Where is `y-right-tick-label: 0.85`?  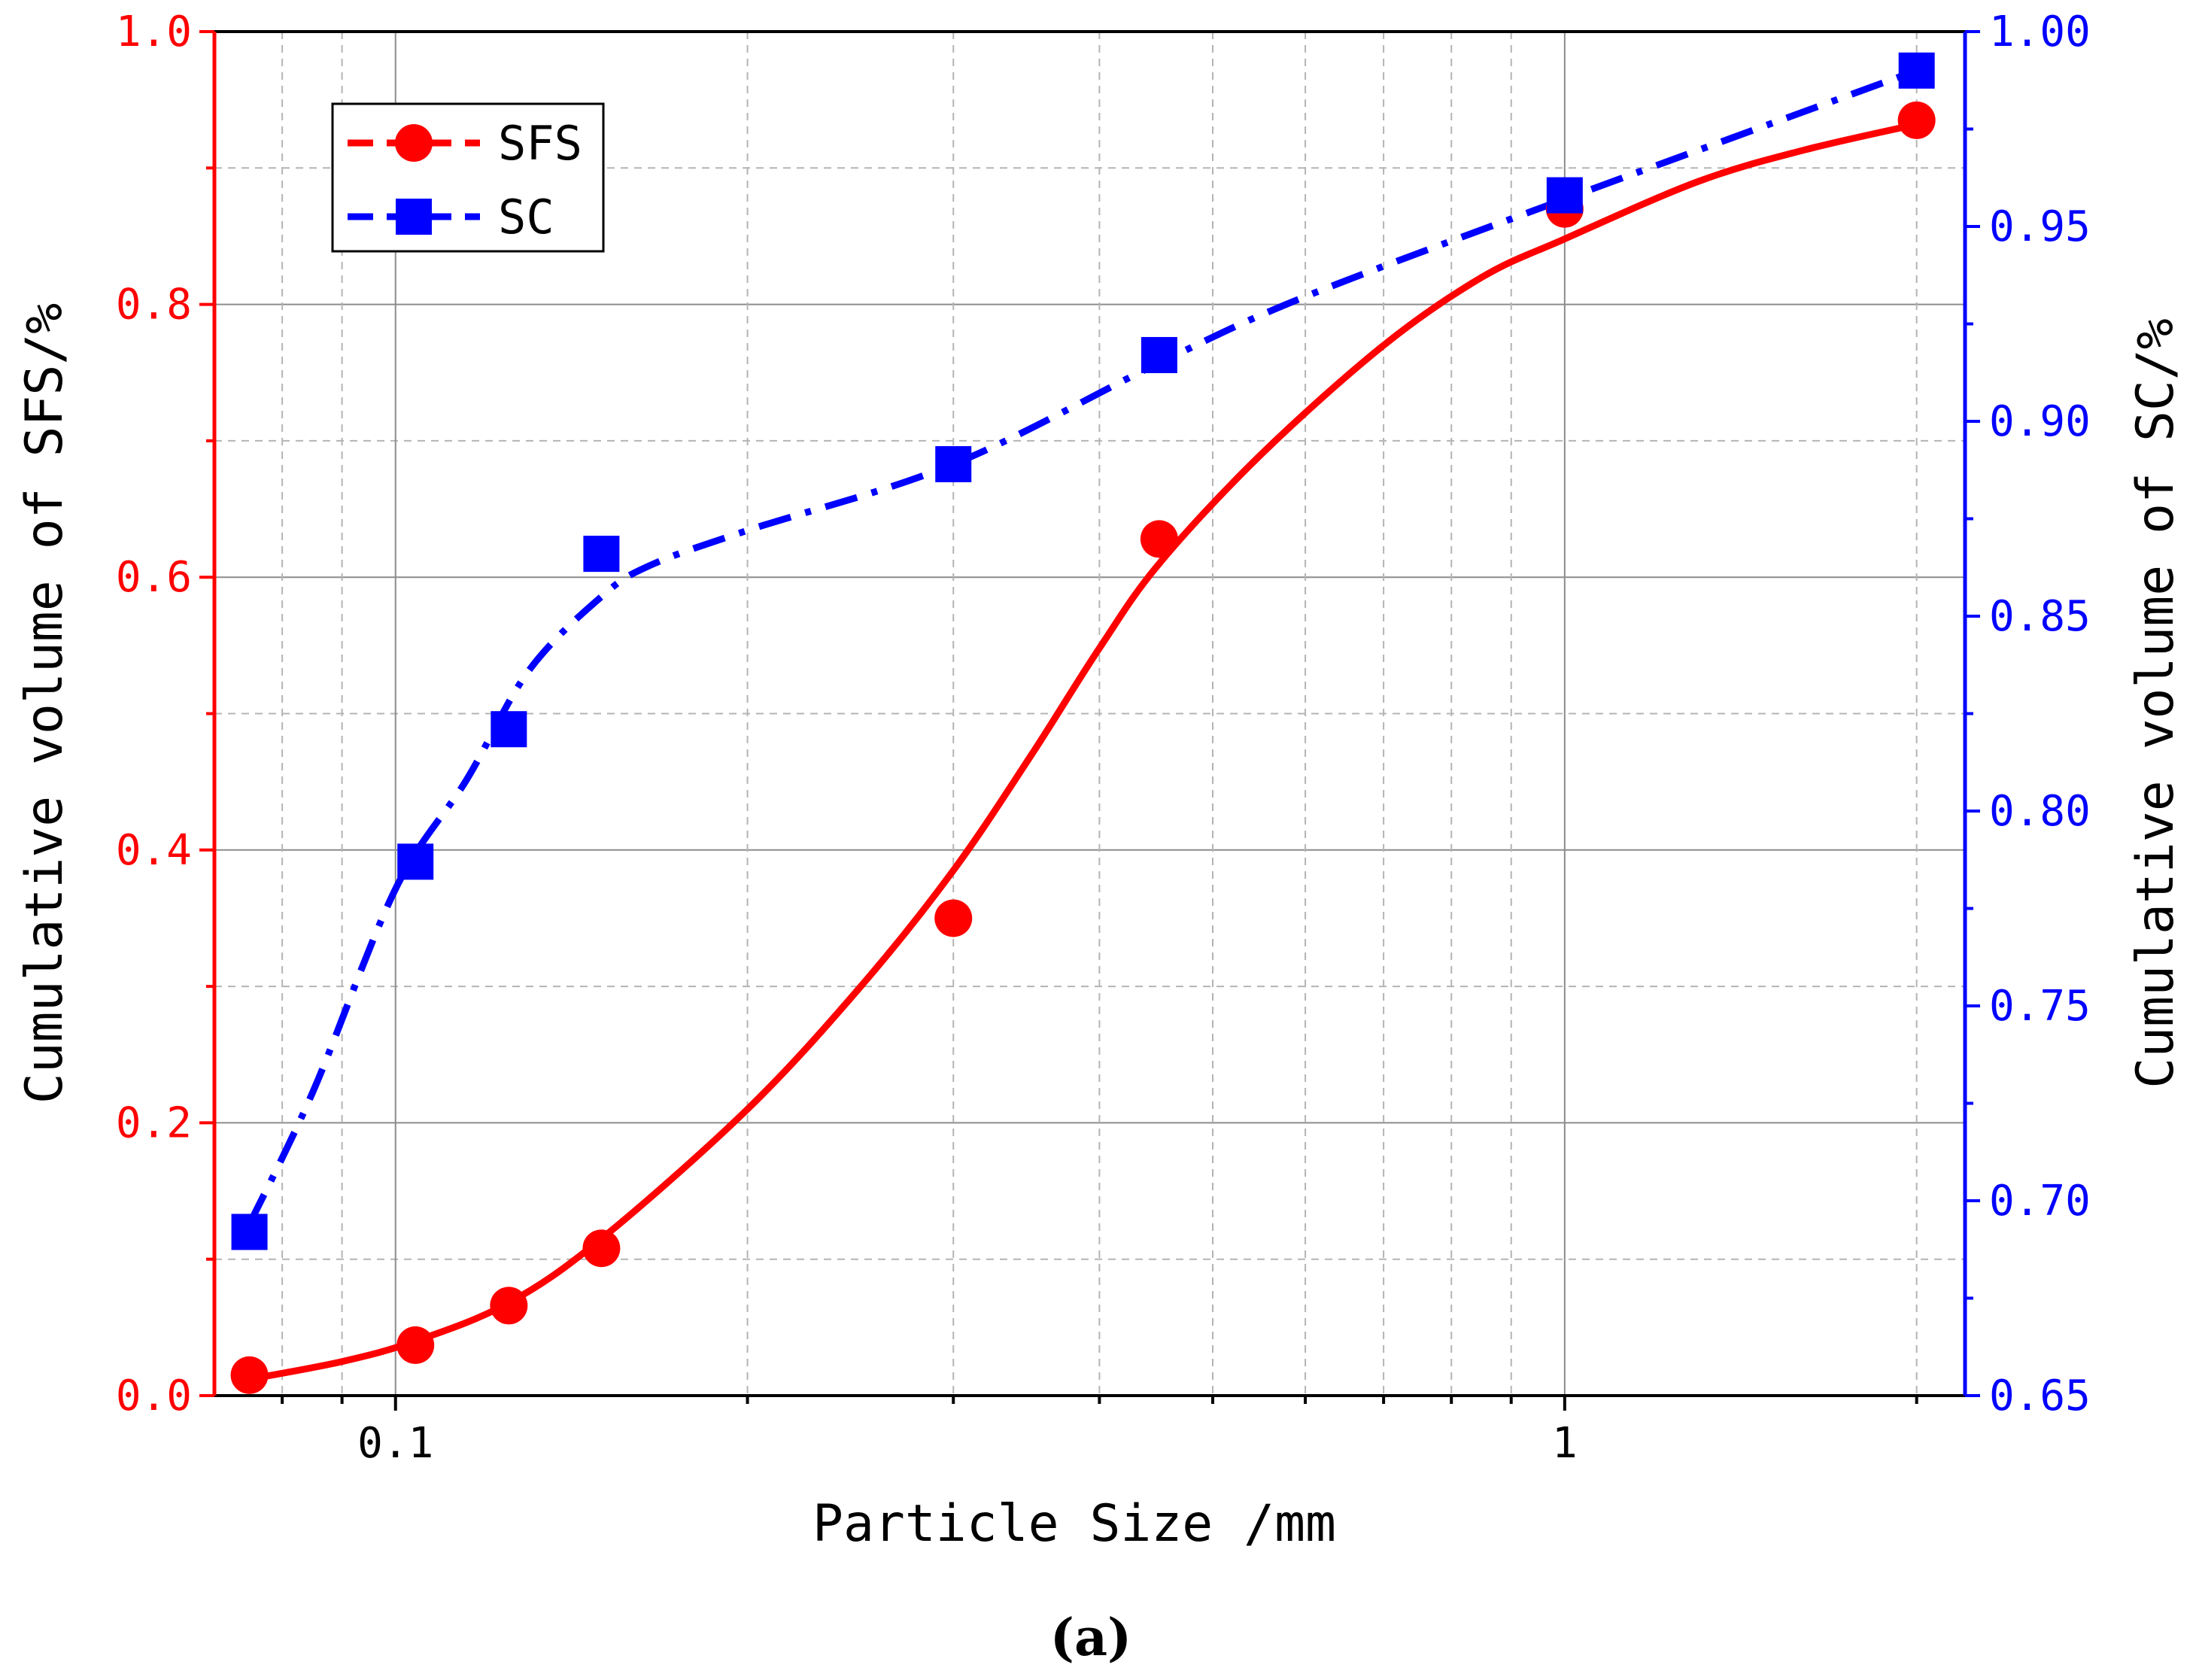 y-right-tick-label: 0.85 is located at coordinates (2040, 616).